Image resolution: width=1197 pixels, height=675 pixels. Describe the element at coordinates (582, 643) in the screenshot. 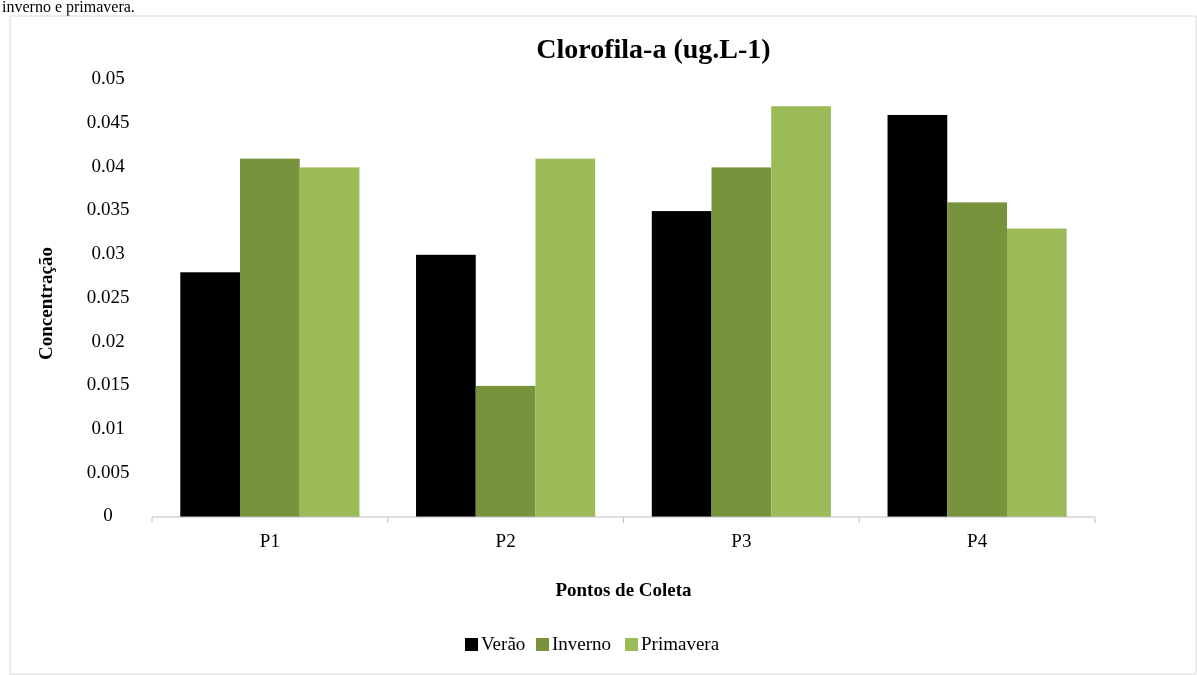

I see `legend-label: Inverno` at that location.